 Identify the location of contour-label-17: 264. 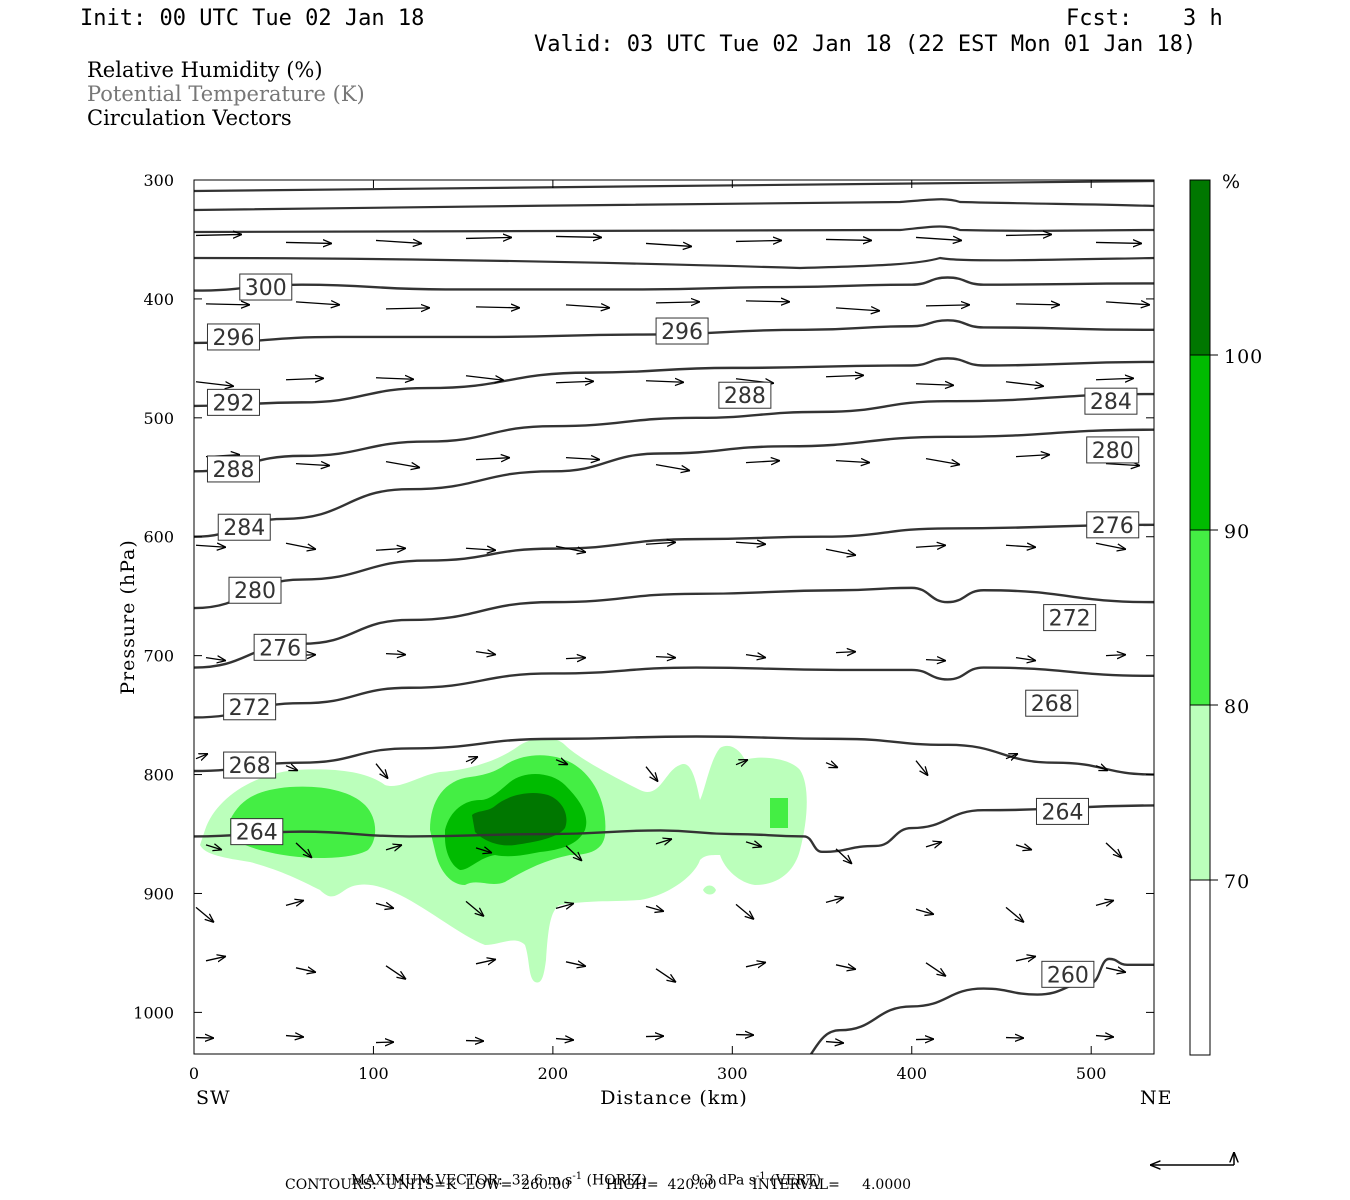
(257, 833).